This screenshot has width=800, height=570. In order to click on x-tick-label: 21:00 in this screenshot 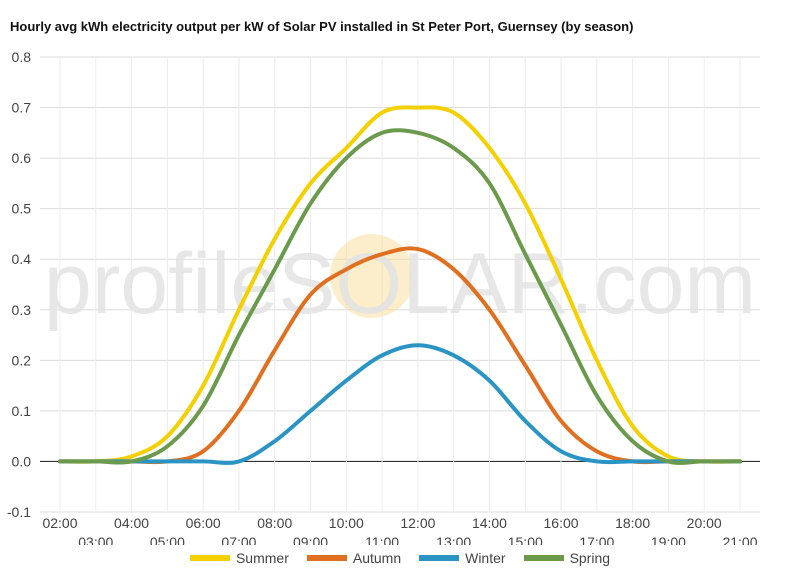, I will do `click(739, 539)`.